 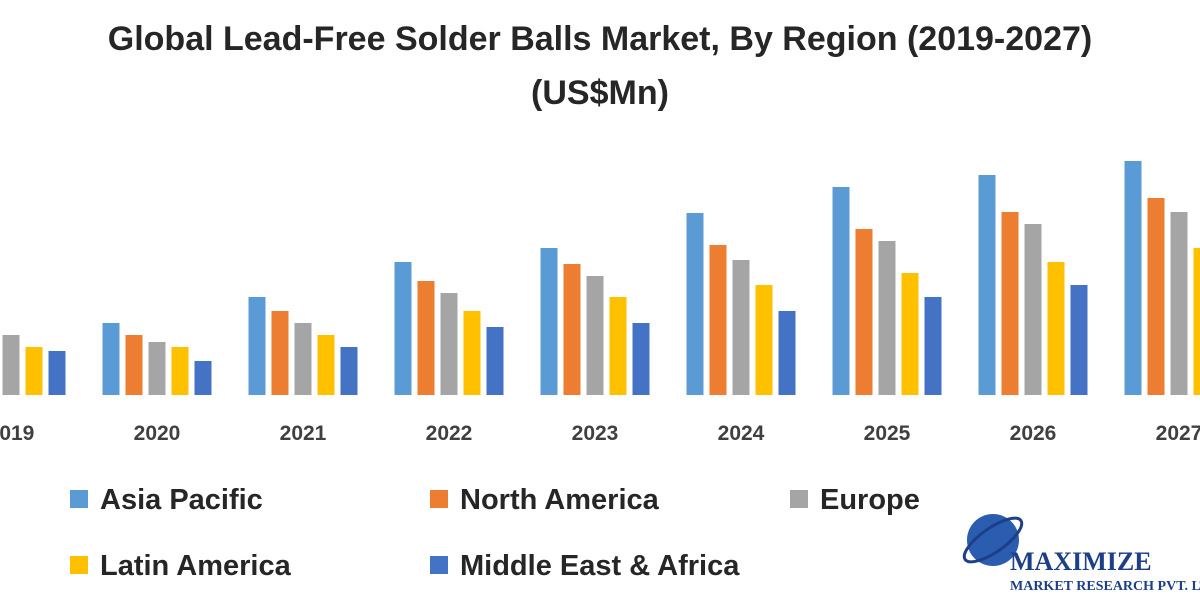 I want to click on x-tick-label: 2026, so click(x=1033, y=433).